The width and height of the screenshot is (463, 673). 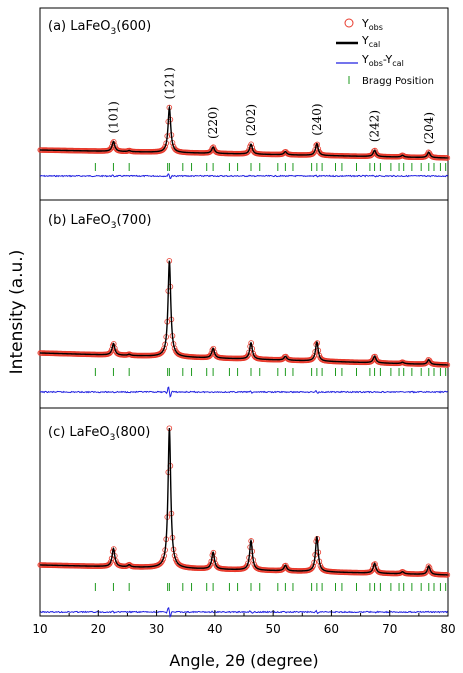 I want to click on x-tick-label: 80, so click(x=447, y=629).